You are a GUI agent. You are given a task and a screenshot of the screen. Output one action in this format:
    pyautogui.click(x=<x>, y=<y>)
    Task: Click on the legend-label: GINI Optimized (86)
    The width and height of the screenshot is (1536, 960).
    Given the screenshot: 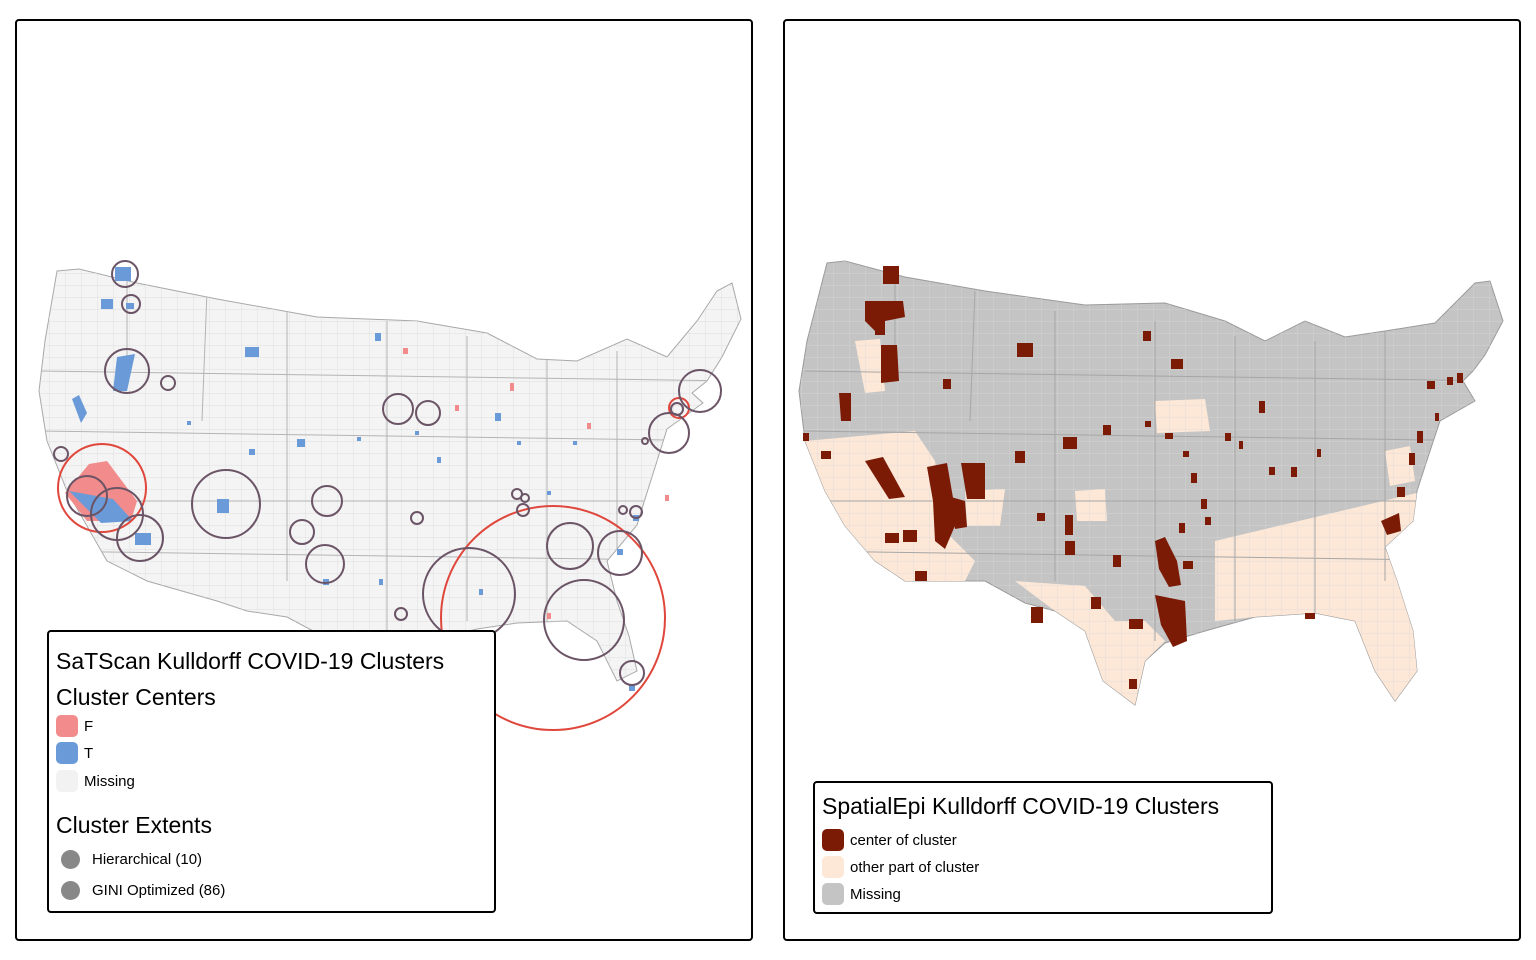 What is the action you would take?
    pyautogui.click(x=159, y=890)
    